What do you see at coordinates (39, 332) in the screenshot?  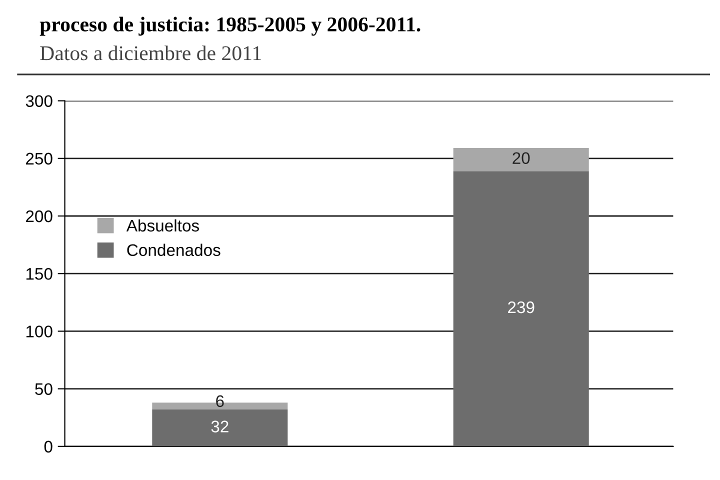 I see `y-tick-label: 100` at bounding box center [39, 332].